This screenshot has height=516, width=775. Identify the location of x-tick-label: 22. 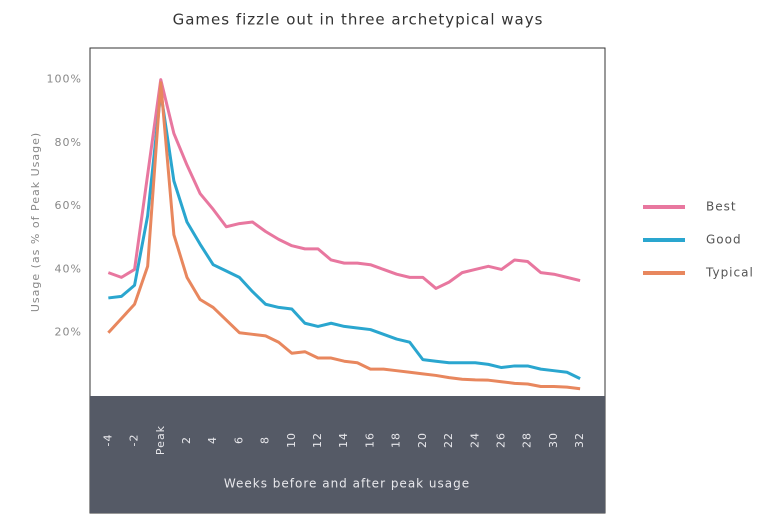
(448, 440).